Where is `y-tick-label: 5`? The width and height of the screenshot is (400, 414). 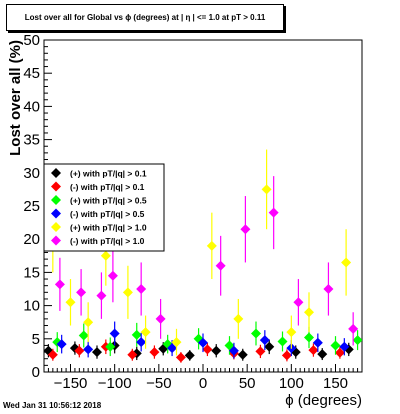 y-tick-label: 5 is located at coordinates (36, 339).